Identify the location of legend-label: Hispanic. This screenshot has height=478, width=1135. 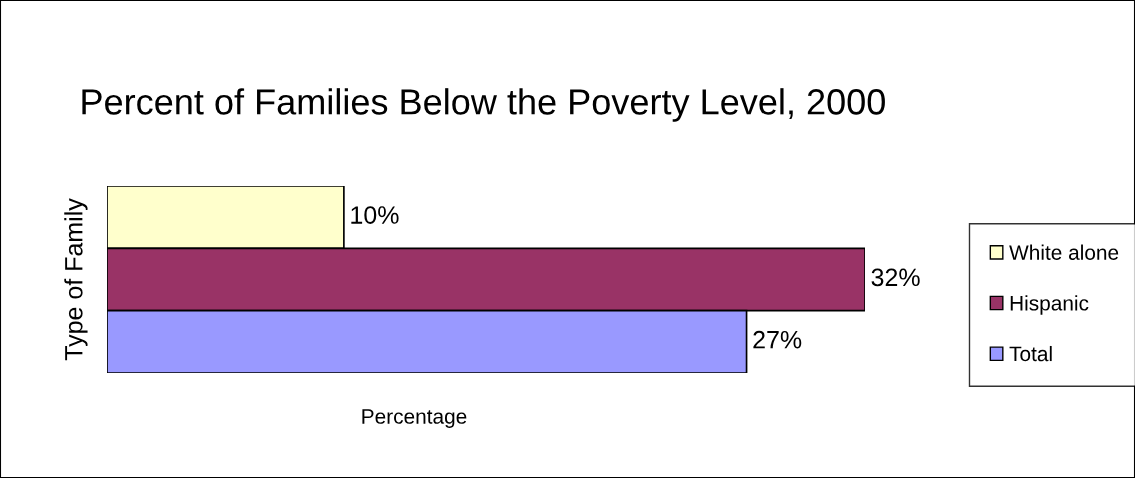
(1049, 305).